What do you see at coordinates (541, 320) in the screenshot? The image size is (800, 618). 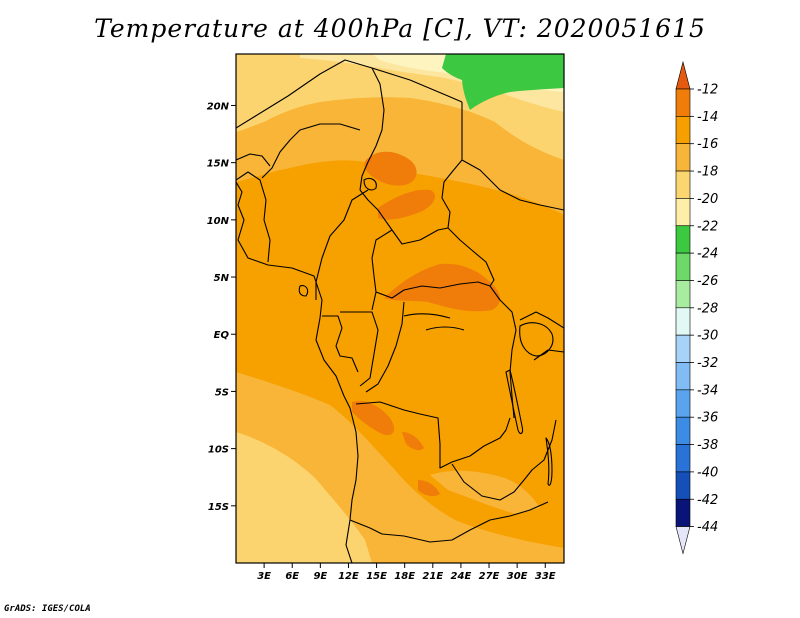 I see `border-uganda-kenya` at bounding box center [541, 320].